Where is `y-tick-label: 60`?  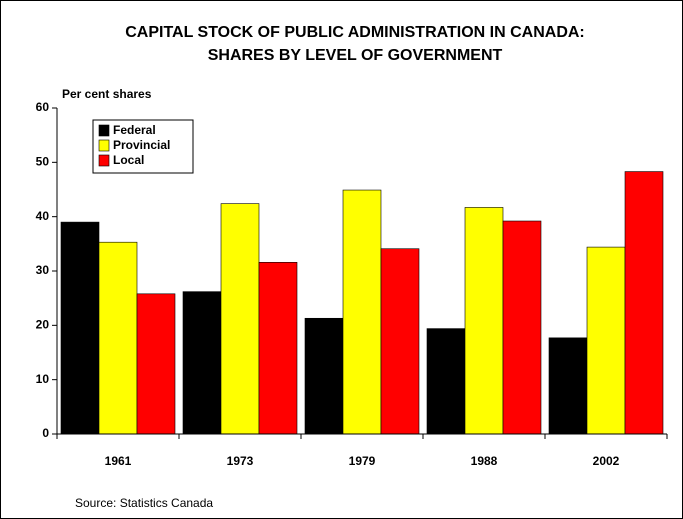 y-tick-label: 60 is located at coordinates (43, 107).